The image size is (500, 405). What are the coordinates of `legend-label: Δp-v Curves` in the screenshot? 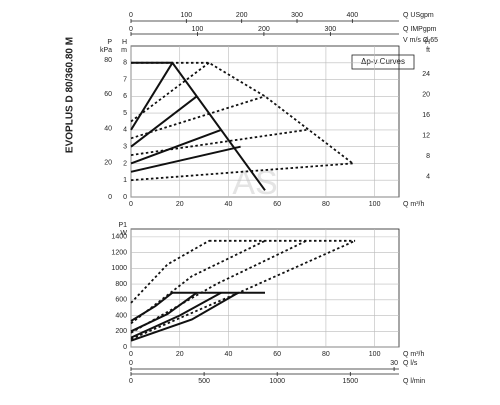 It's located at (383, 61).